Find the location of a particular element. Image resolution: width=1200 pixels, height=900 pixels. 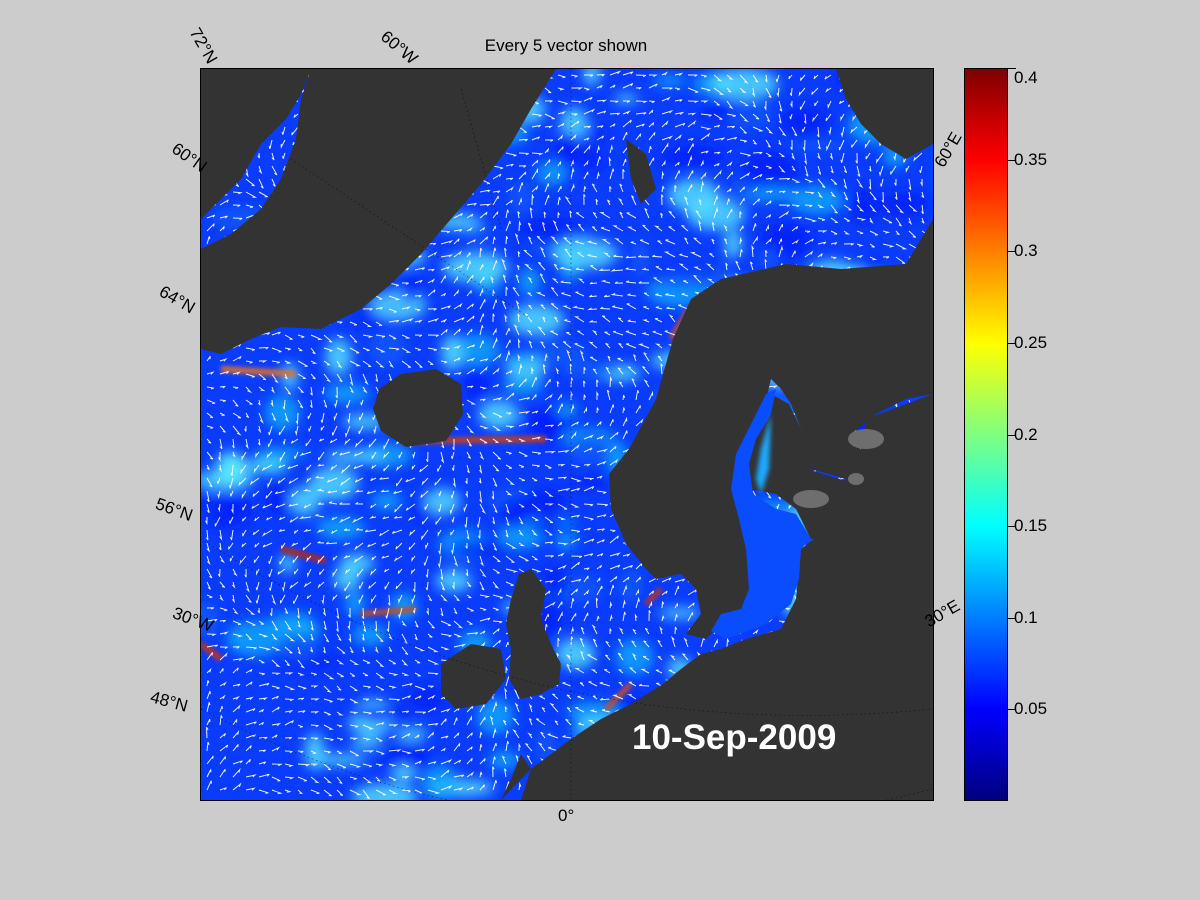

colorbar-tick-label: 0.4 is located at coordinates (1026, 77).